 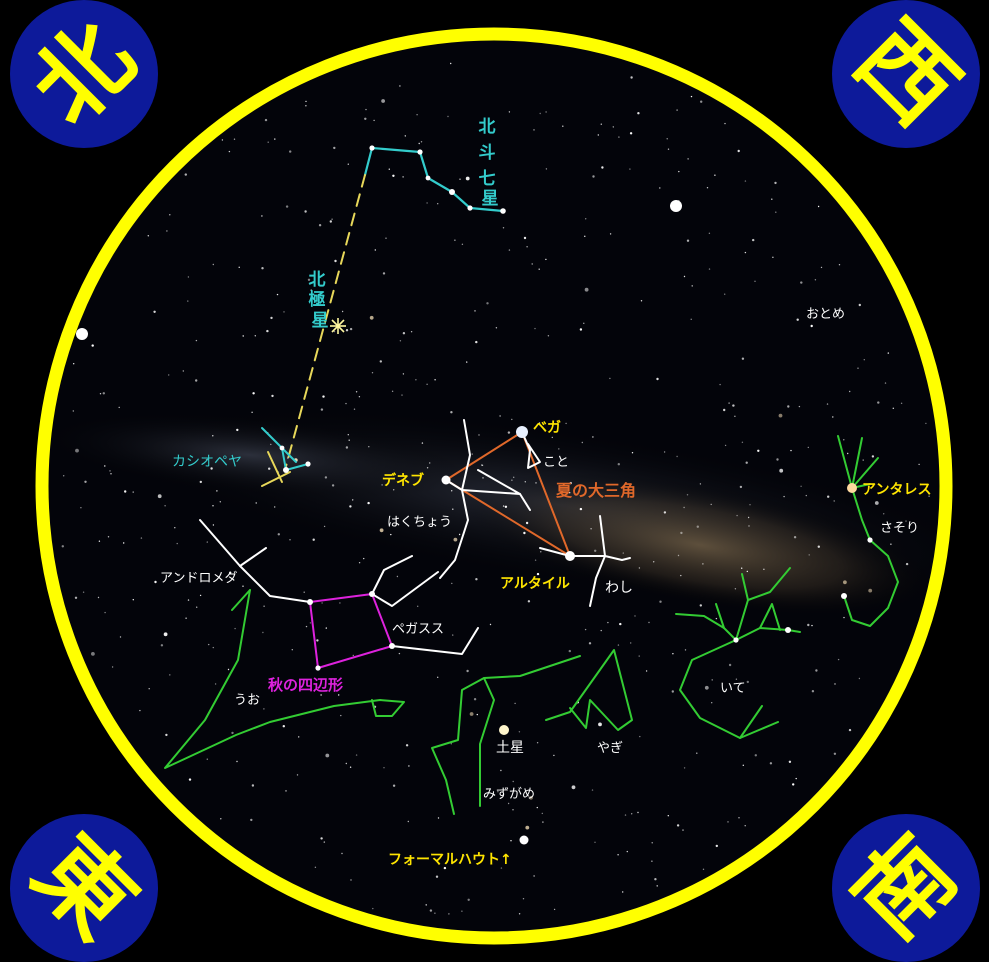 What do you see at coordinates (508, 494) in the screenshot?
I see `summer-triangle-line` at bounding box center [508, 494].